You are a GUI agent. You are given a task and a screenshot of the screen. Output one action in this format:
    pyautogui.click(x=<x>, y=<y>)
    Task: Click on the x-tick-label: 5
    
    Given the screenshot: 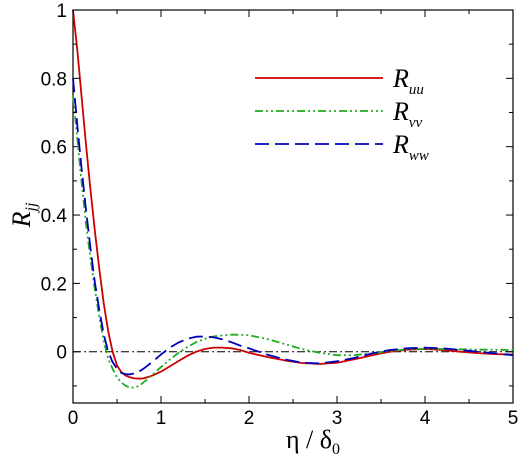 What is the action you would take?
    pyautogui.click(x=513, y=418)
    